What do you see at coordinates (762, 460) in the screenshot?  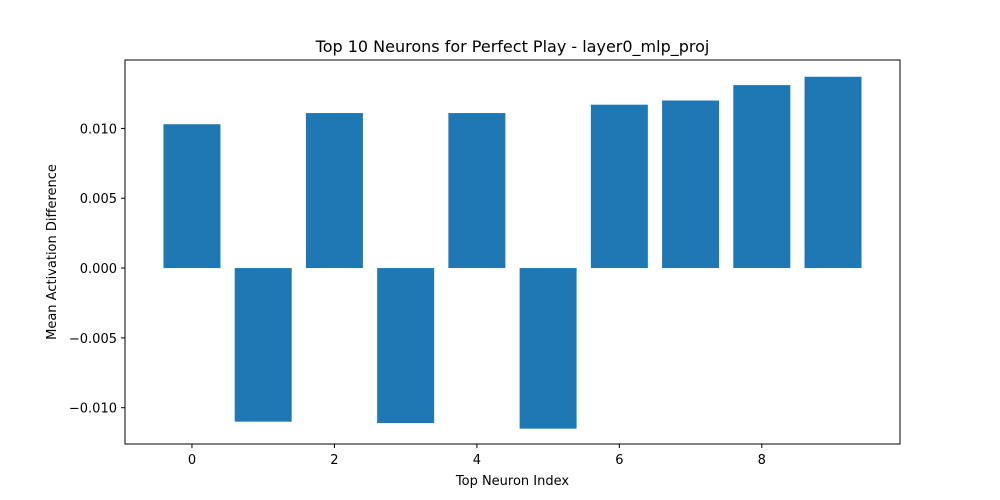 I see `x-tick-label: 8` at bounding box center [762, 460].